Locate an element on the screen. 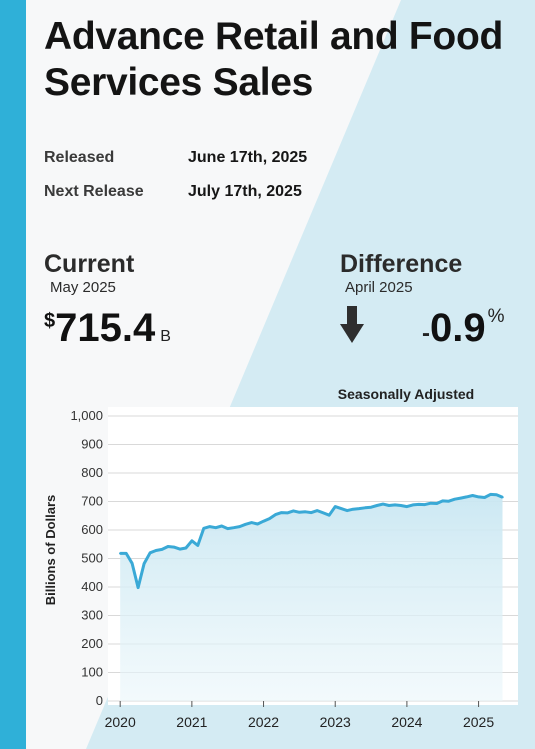  data-points is located at coordinates (311, 541).